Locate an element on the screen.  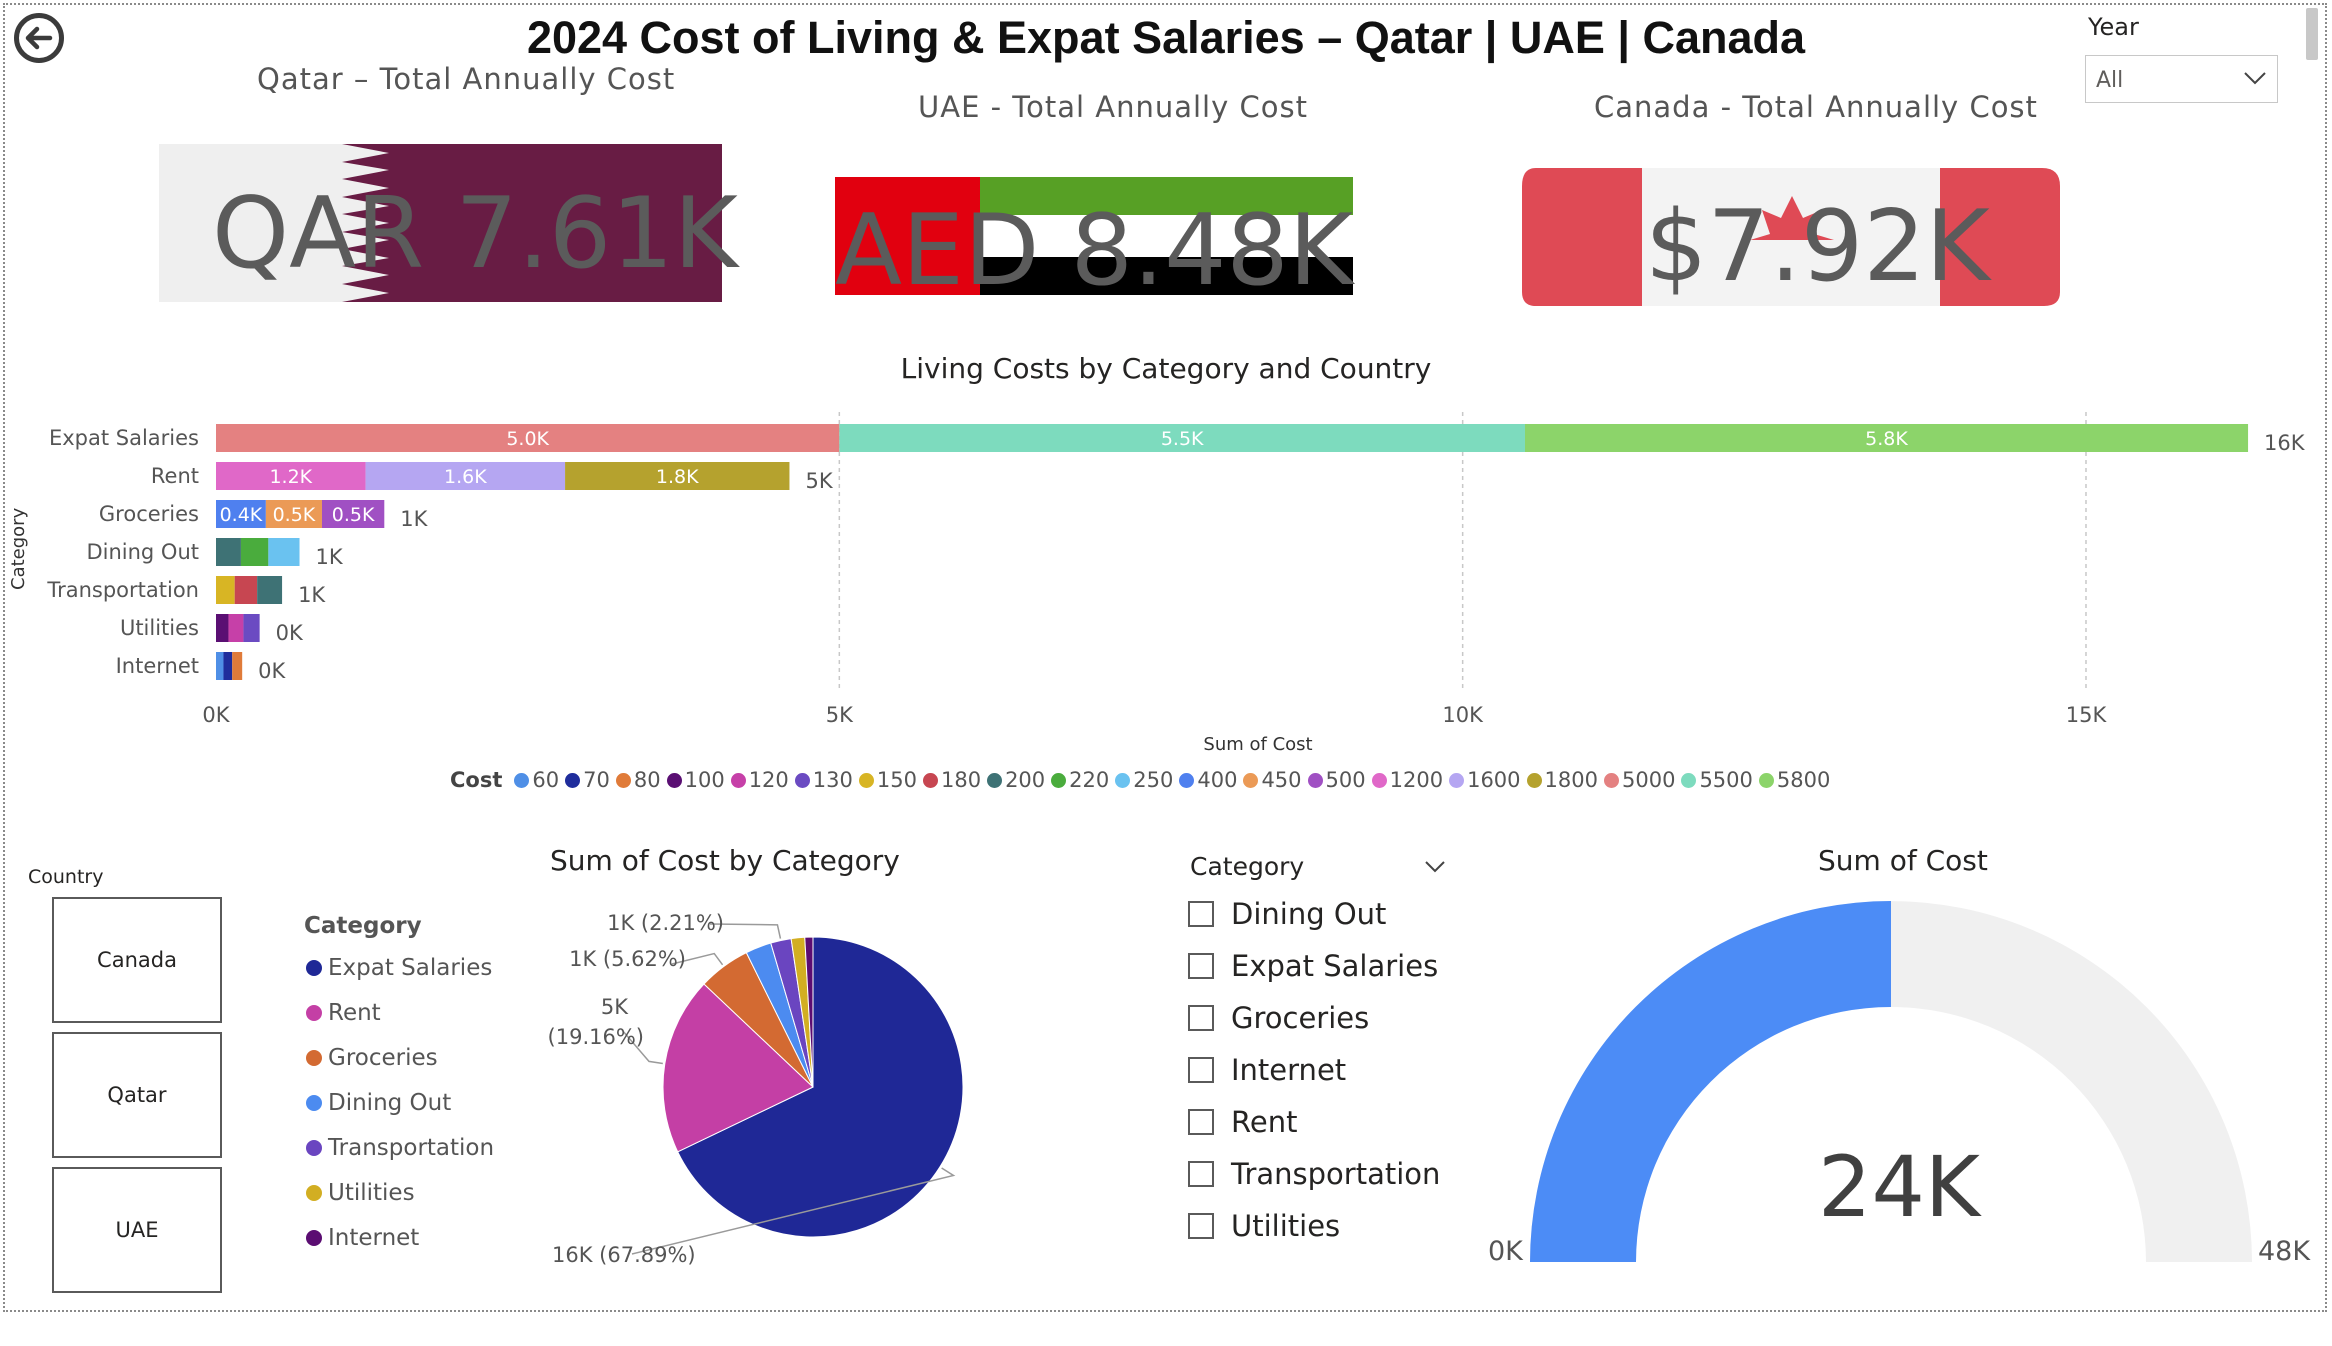
pie-legend-label: Groceries is located at coordinates (383, 1057).